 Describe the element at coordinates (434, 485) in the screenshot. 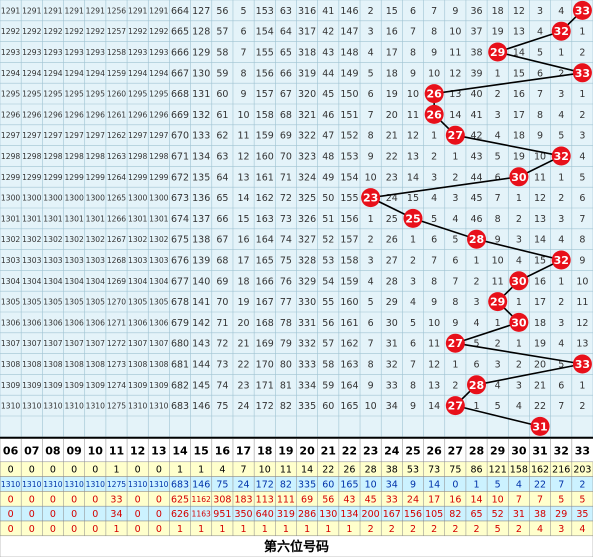

I see `stats-value: 14` at that location.